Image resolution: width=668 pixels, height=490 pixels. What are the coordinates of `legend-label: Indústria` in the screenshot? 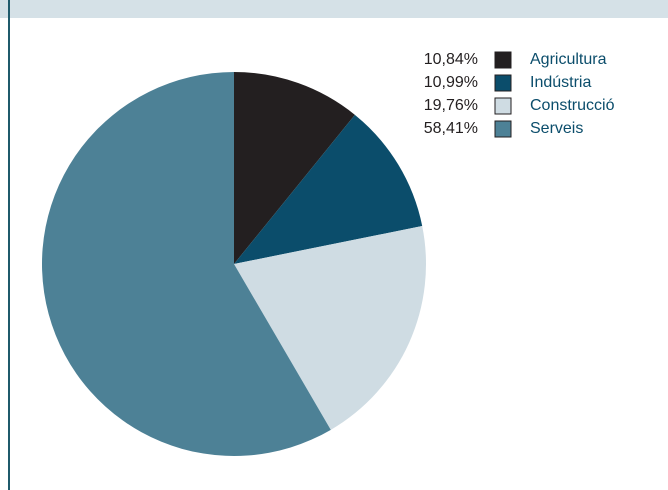 It's located at (560, 82).